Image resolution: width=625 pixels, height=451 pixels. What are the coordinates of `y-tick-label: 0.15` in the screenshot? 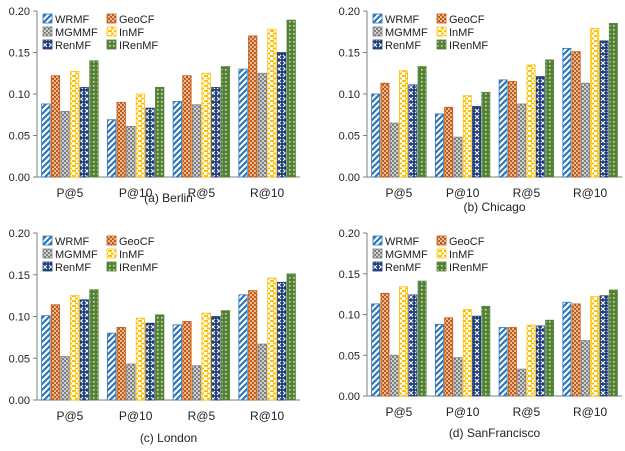 It's located at (349, 54).